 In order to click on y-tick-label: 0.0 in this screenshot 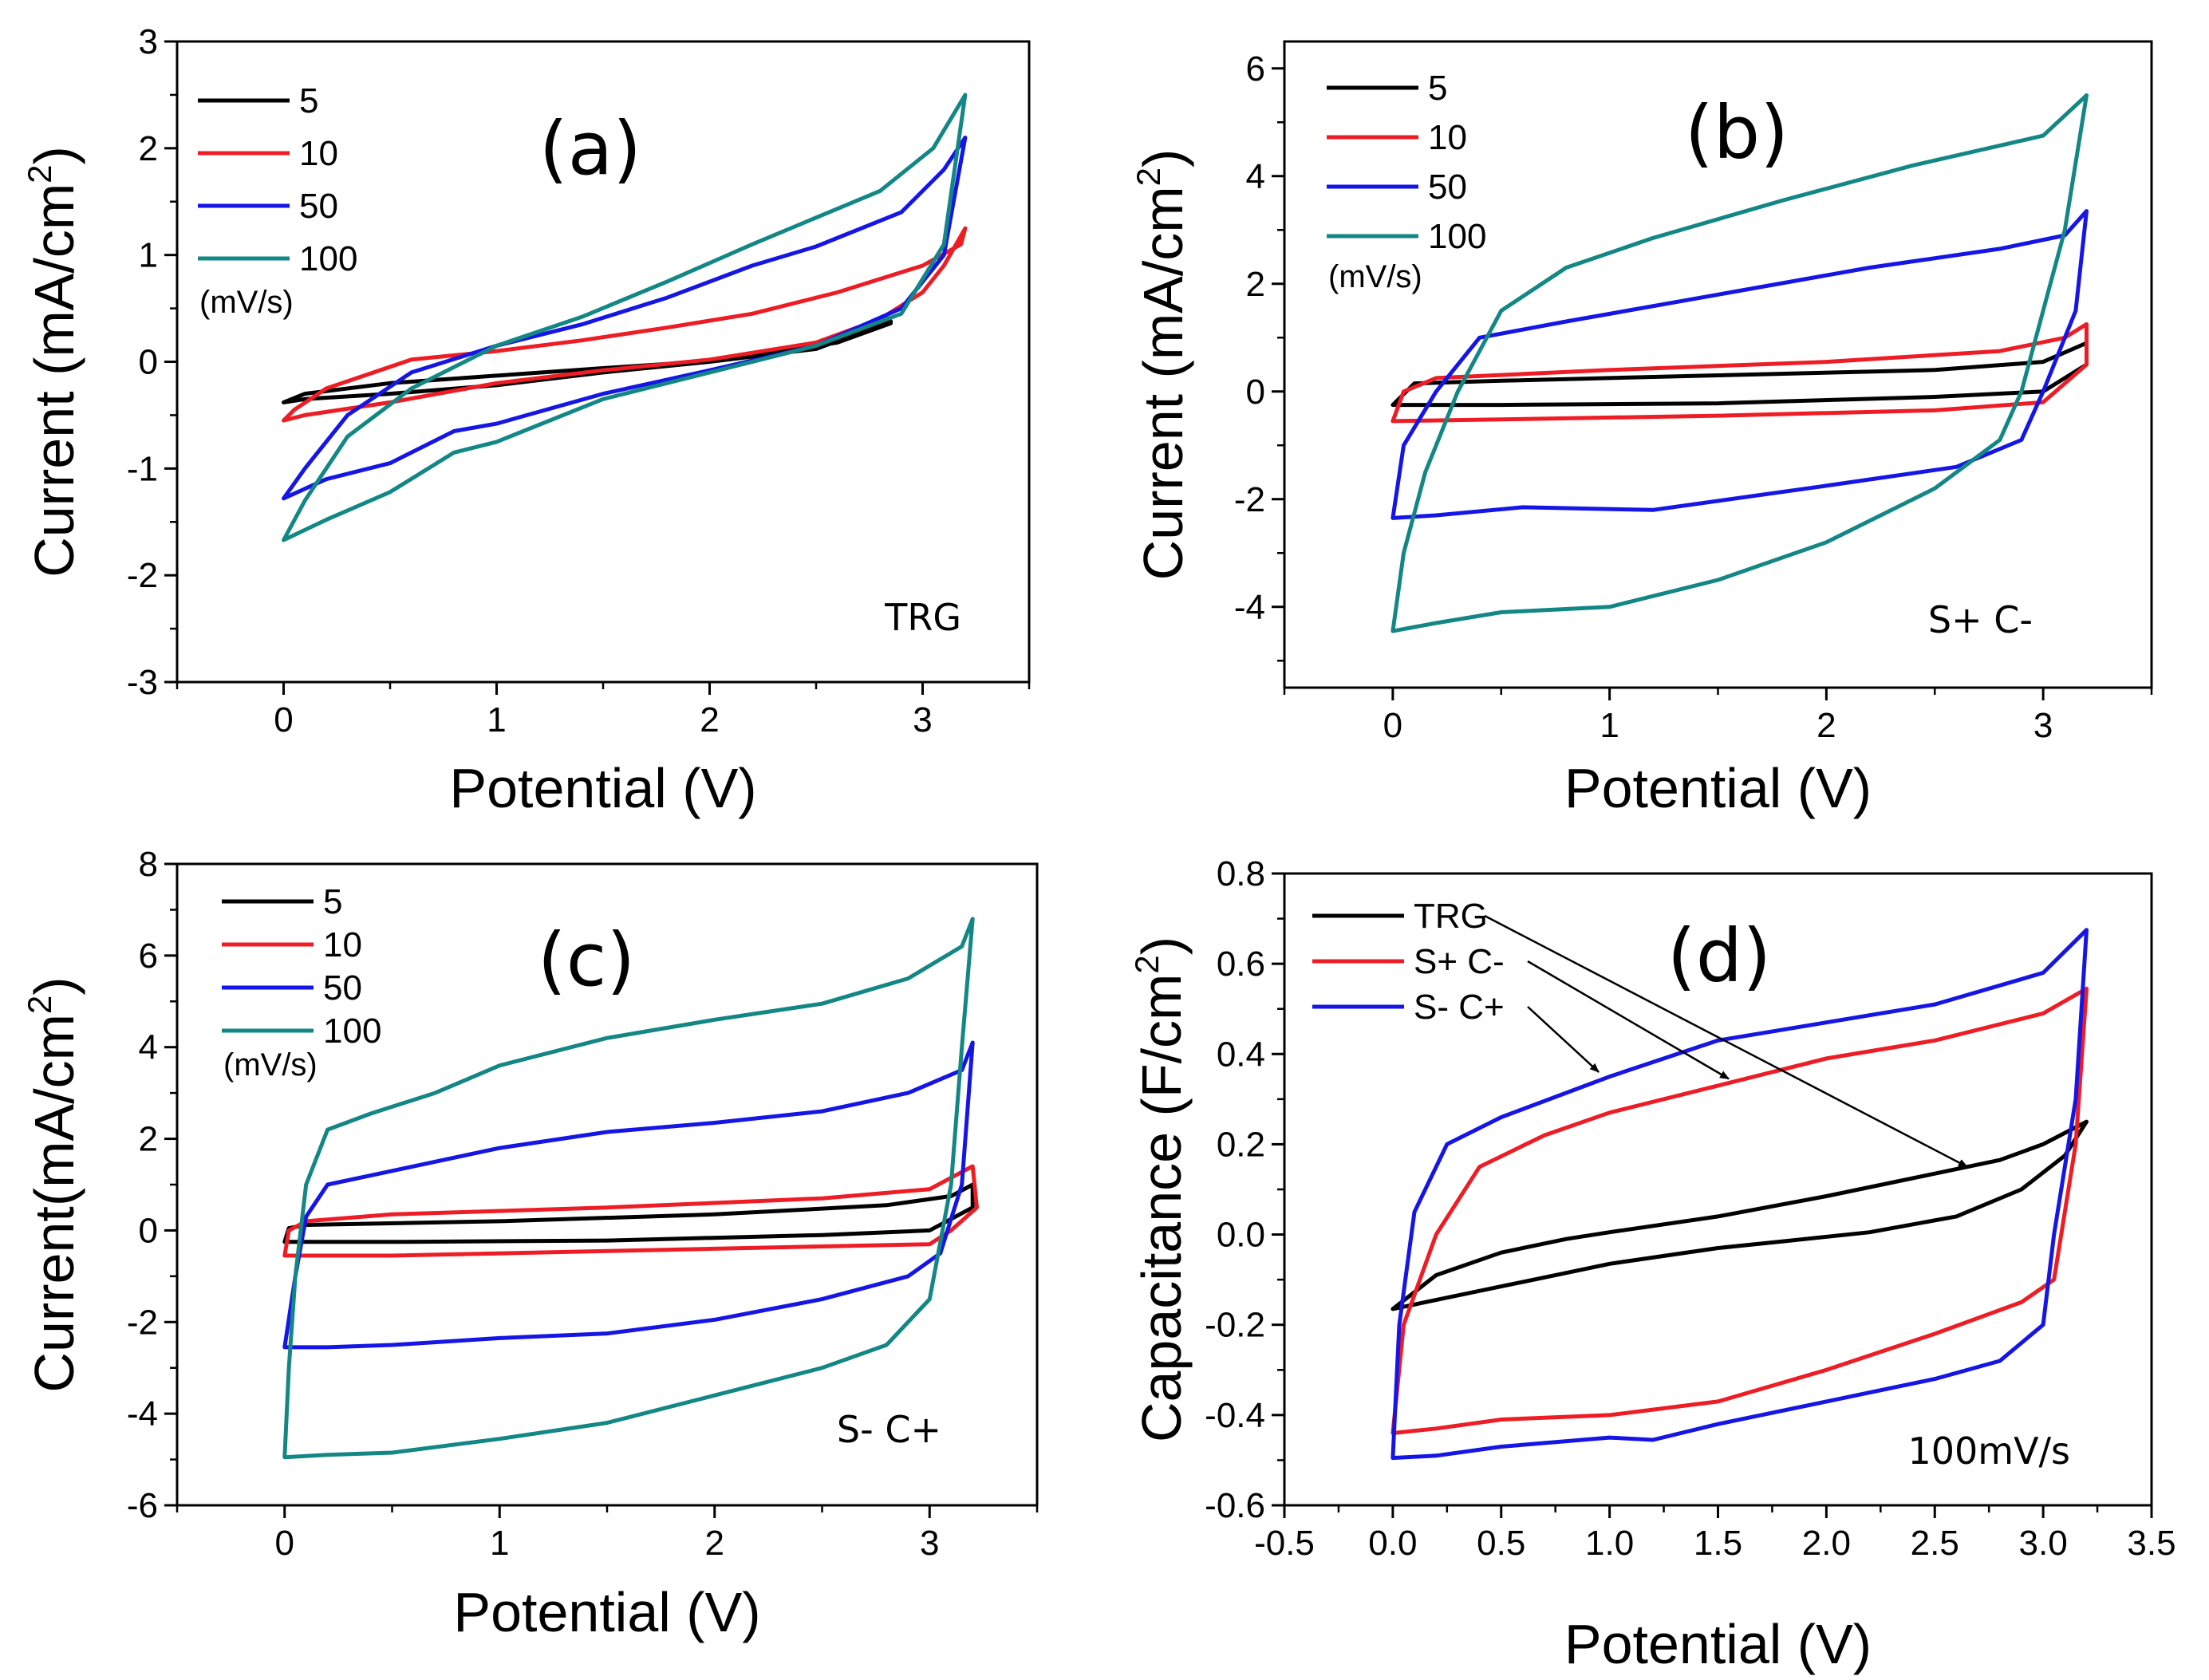, I will do `click(1241, 1235)`.